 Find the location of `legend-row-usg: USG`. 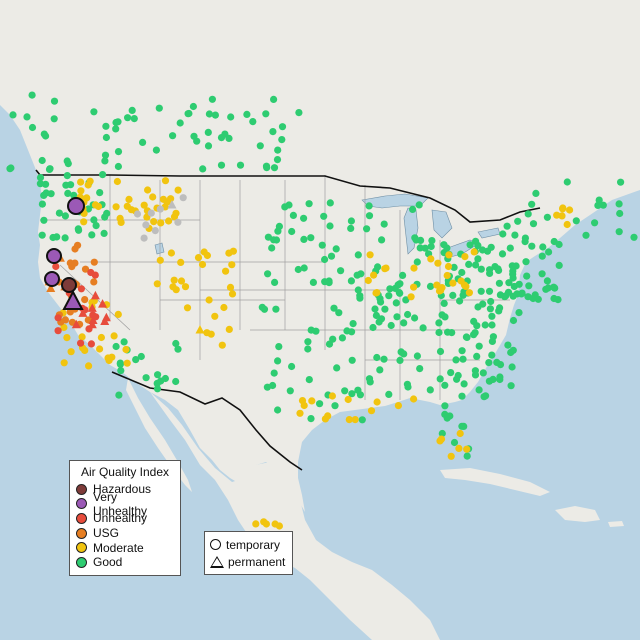

legend-row-usg: USG is located at coordinates (125, 533).